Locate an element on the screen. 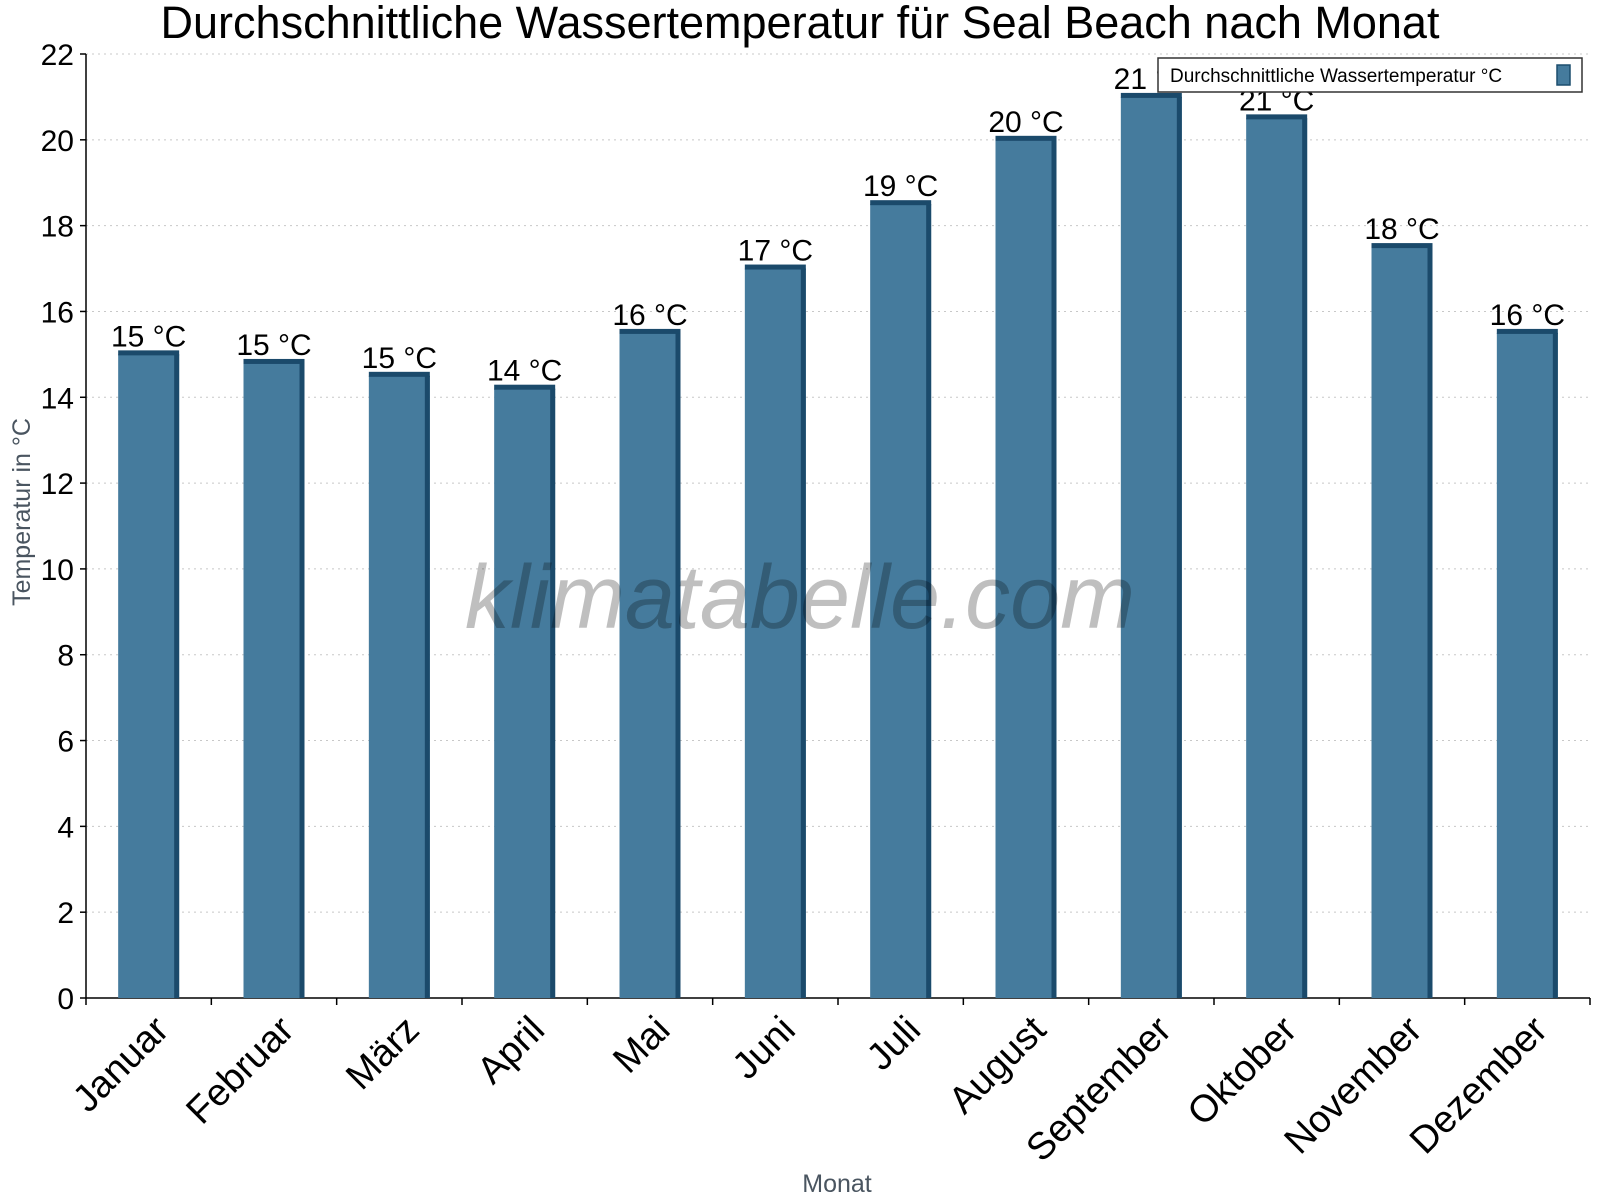 Image resolution: width=1600 pixels, height=1200 pixels. x-tick-label: August is located at coordinates (998, 1065).